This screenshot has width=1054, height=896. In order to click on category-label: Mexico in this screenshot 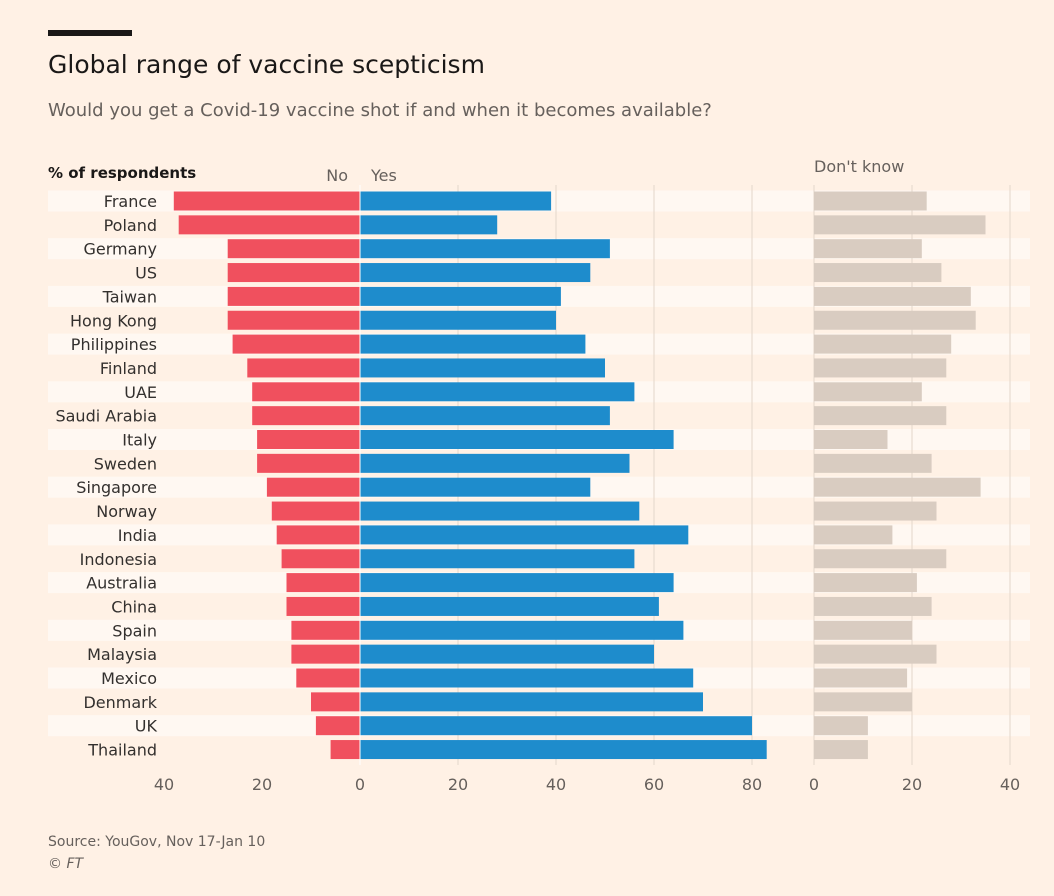, I will do `click(129, 678)`.